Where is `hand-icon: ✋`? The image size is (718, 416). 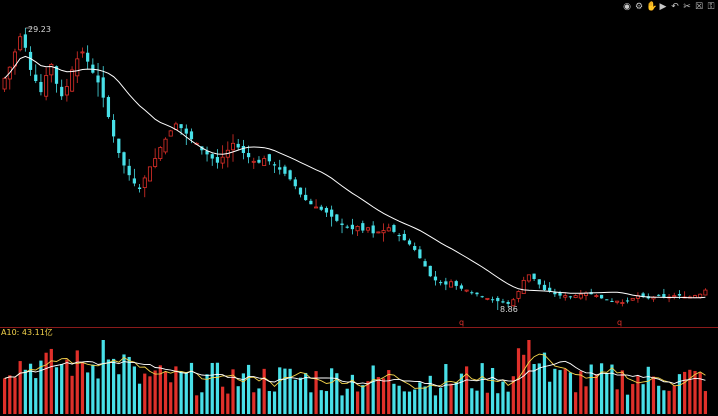
hand-icon: ✋ is located at coordinates (652, 7).